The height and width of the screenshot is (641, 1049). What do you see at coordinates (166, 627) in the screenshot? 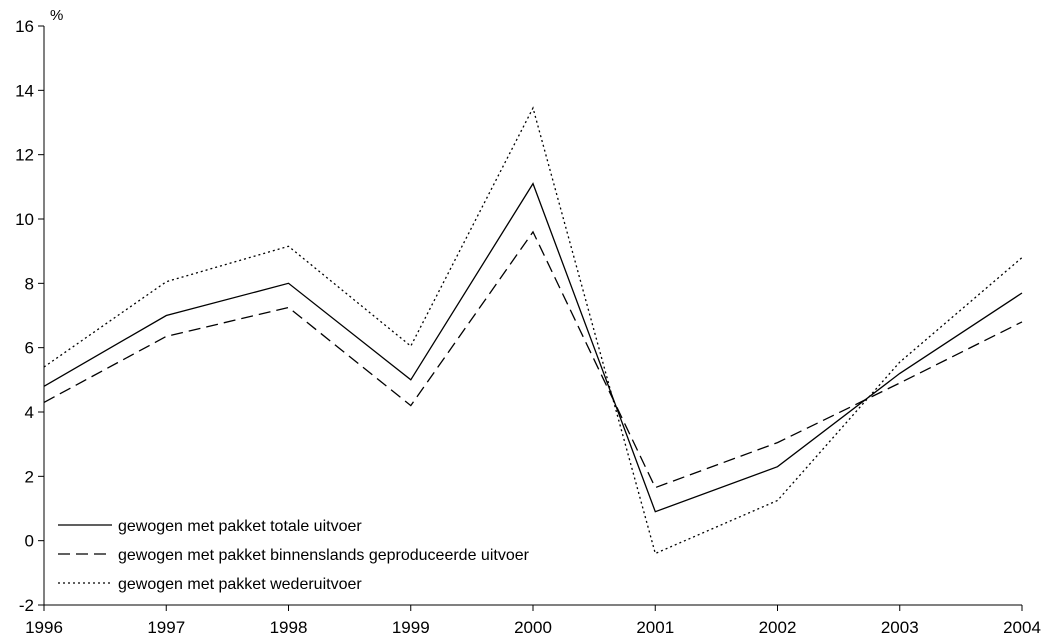
I see `x-tick-label: 1997` at bounding box center [166, 627].